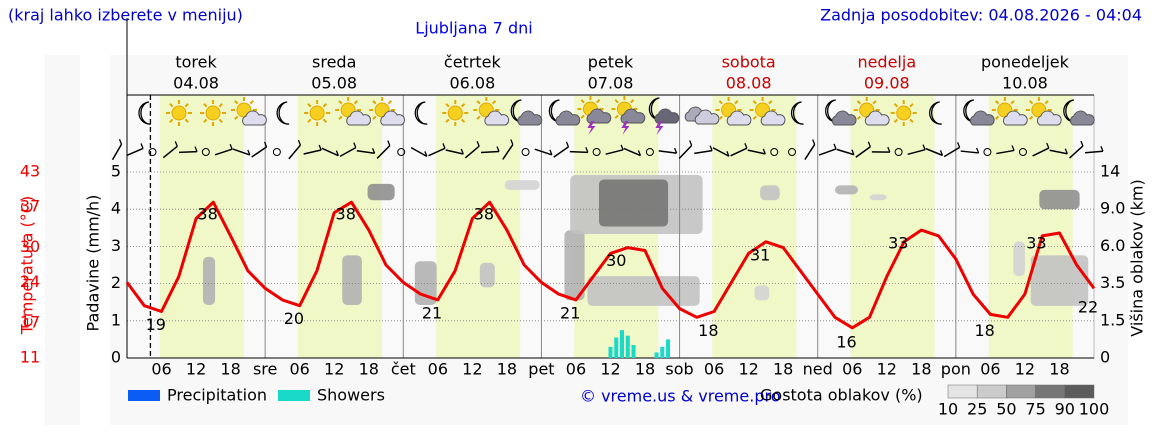 The image size is (1152, 443). What do you see at coordinates (611, 62) in the screenshot?
I see `day-name: petek` at bounding box center [611, 62].